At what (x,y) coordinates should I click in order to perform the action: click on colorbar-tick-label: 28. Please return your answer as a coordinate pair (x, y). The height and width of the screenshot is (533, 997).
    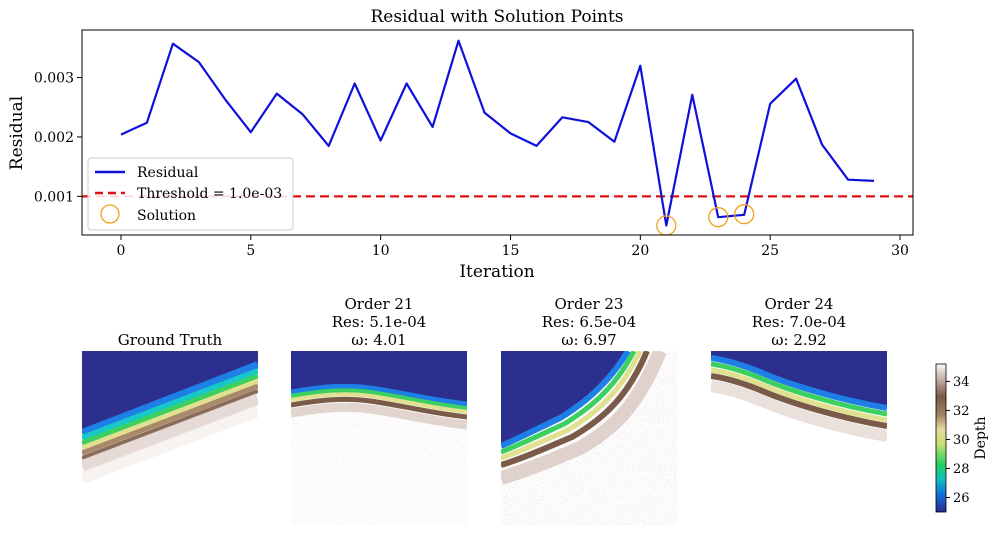
    Looking at the image, I should click on (961, 469).